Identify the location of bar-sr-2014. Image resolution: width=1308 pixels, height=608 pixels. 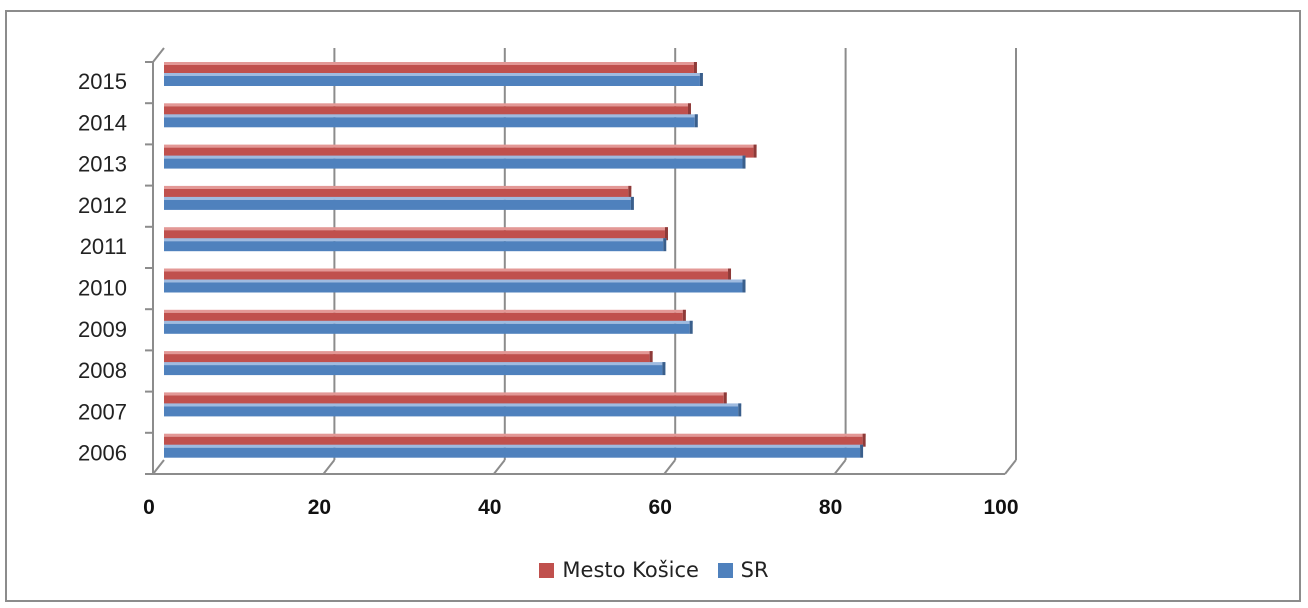
(429, 122).